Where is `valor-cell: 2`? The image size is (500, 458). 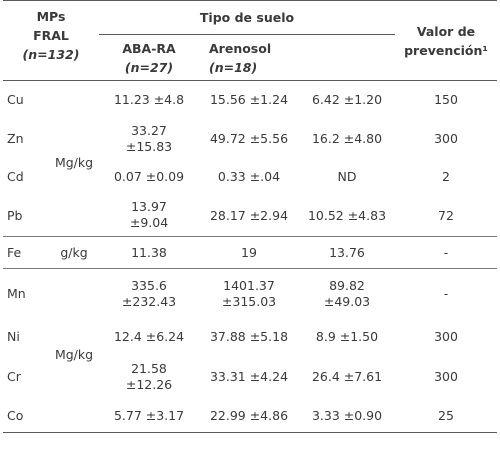
valor-cell: 2 is located at coordinates (446, 176).